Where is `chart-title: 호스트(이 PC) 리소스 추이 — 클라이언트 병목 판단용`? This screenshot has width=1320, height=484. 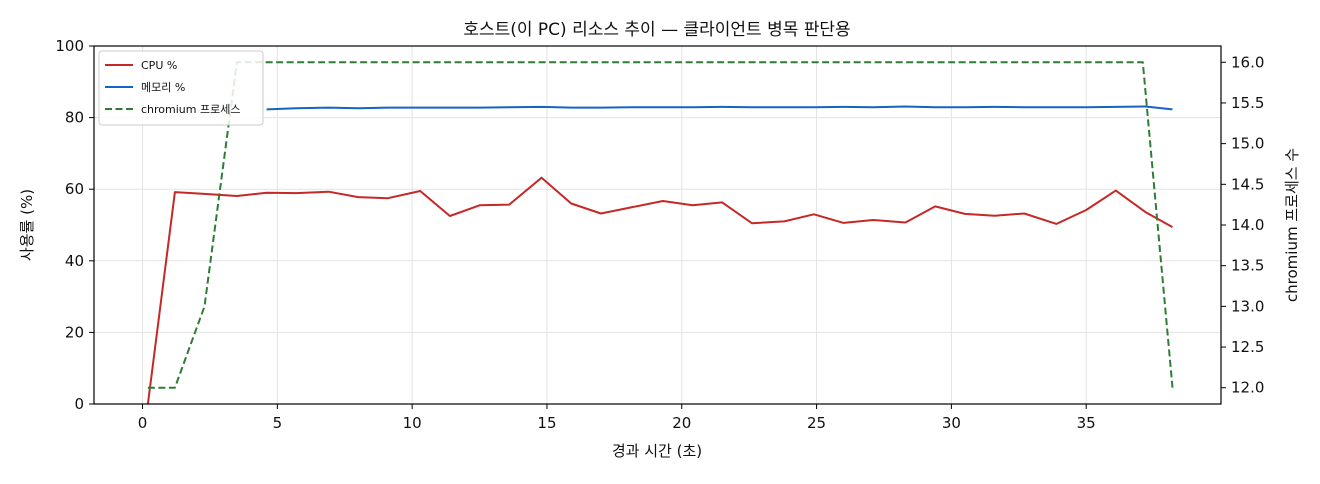
chart-title: 호스트(이 PC) 리소스 추이 — 클라이언트 병목 판단용 is located at coordinates (656, 30).